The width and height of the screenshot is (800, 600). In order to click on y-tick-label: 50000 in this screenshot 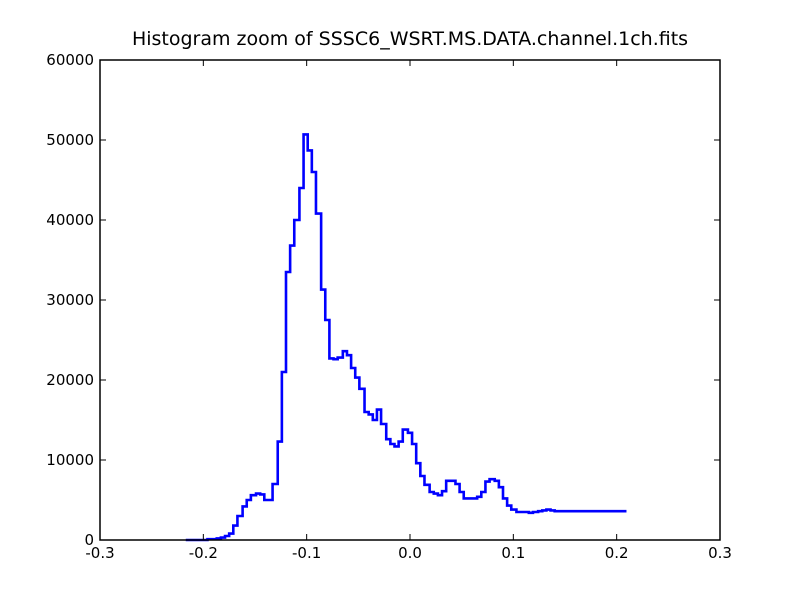, I will do `click(70, 140)`.